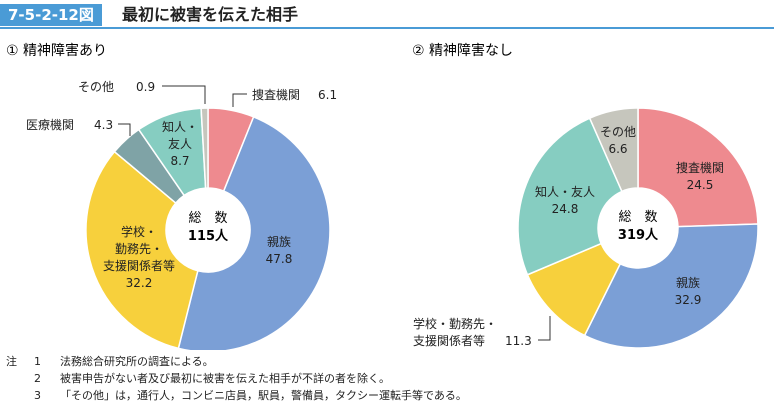 The width and height of the screenshot is (774, 412). Describe the element at coordinates (37, 395) in the screenshot. I see `footnote-num: 3` at that location.